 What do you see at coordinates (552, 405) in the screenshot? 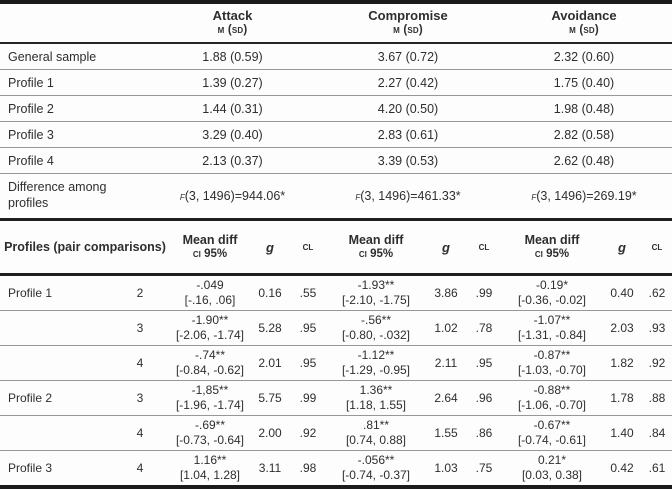
I see `ci-value: [-1.06, -0.70]` at bounding box center [552, 405].